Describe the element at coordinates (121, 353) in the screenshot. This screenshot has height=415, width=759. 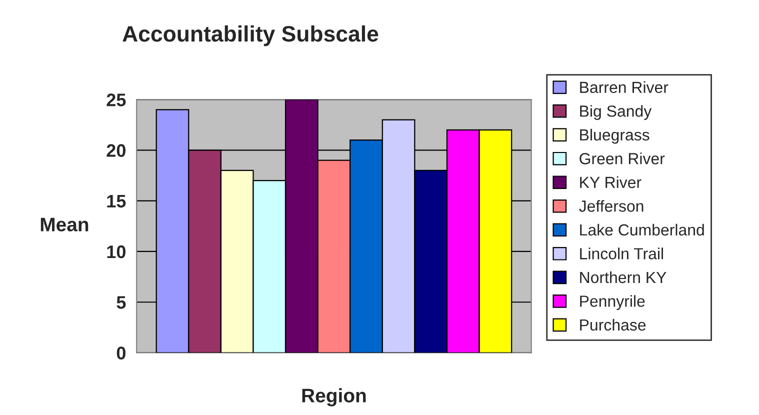
I see `y-tick-label: 0` at that location.